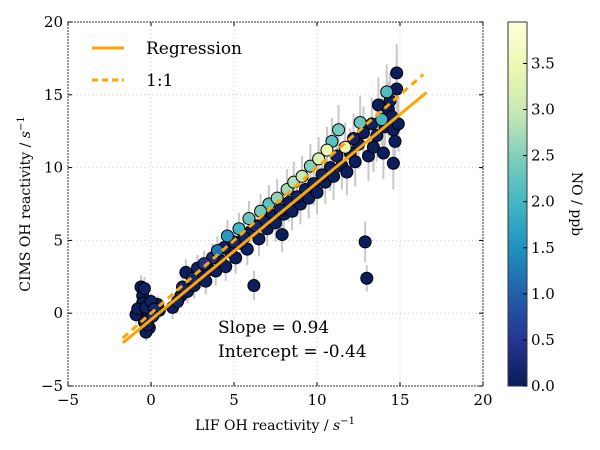  What do you see at coordinates (482, 400) in the screenshot?
I see `x-tick-label: 20` at bounding box center [482, 400].